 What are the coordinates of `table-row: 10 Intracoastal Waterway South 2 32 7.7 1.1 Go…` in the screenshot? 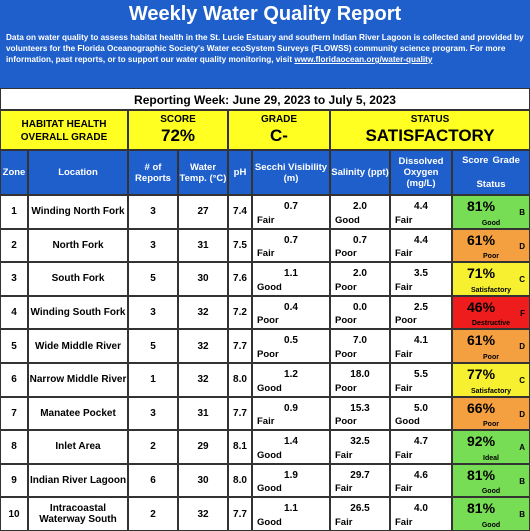 It's located at (265, 514).